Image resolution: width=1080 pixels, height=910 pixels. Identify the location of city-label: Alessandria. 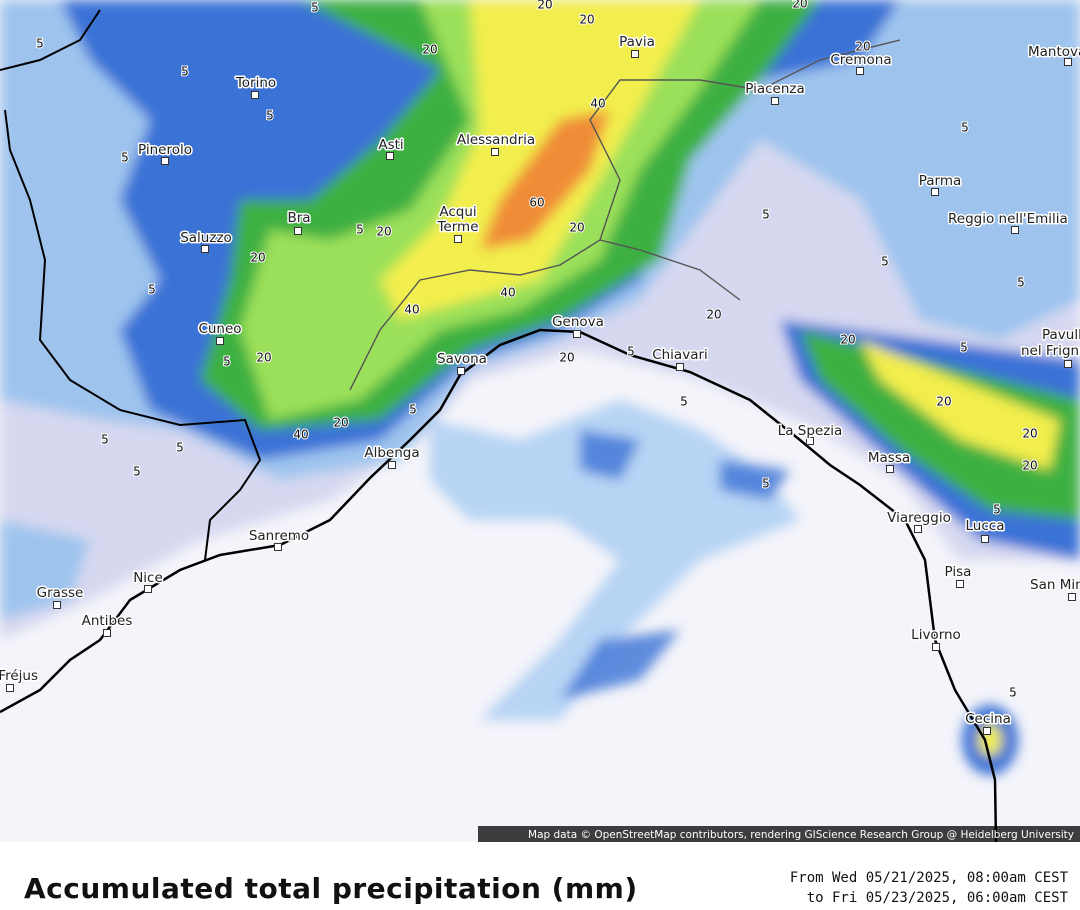
(496, 140).